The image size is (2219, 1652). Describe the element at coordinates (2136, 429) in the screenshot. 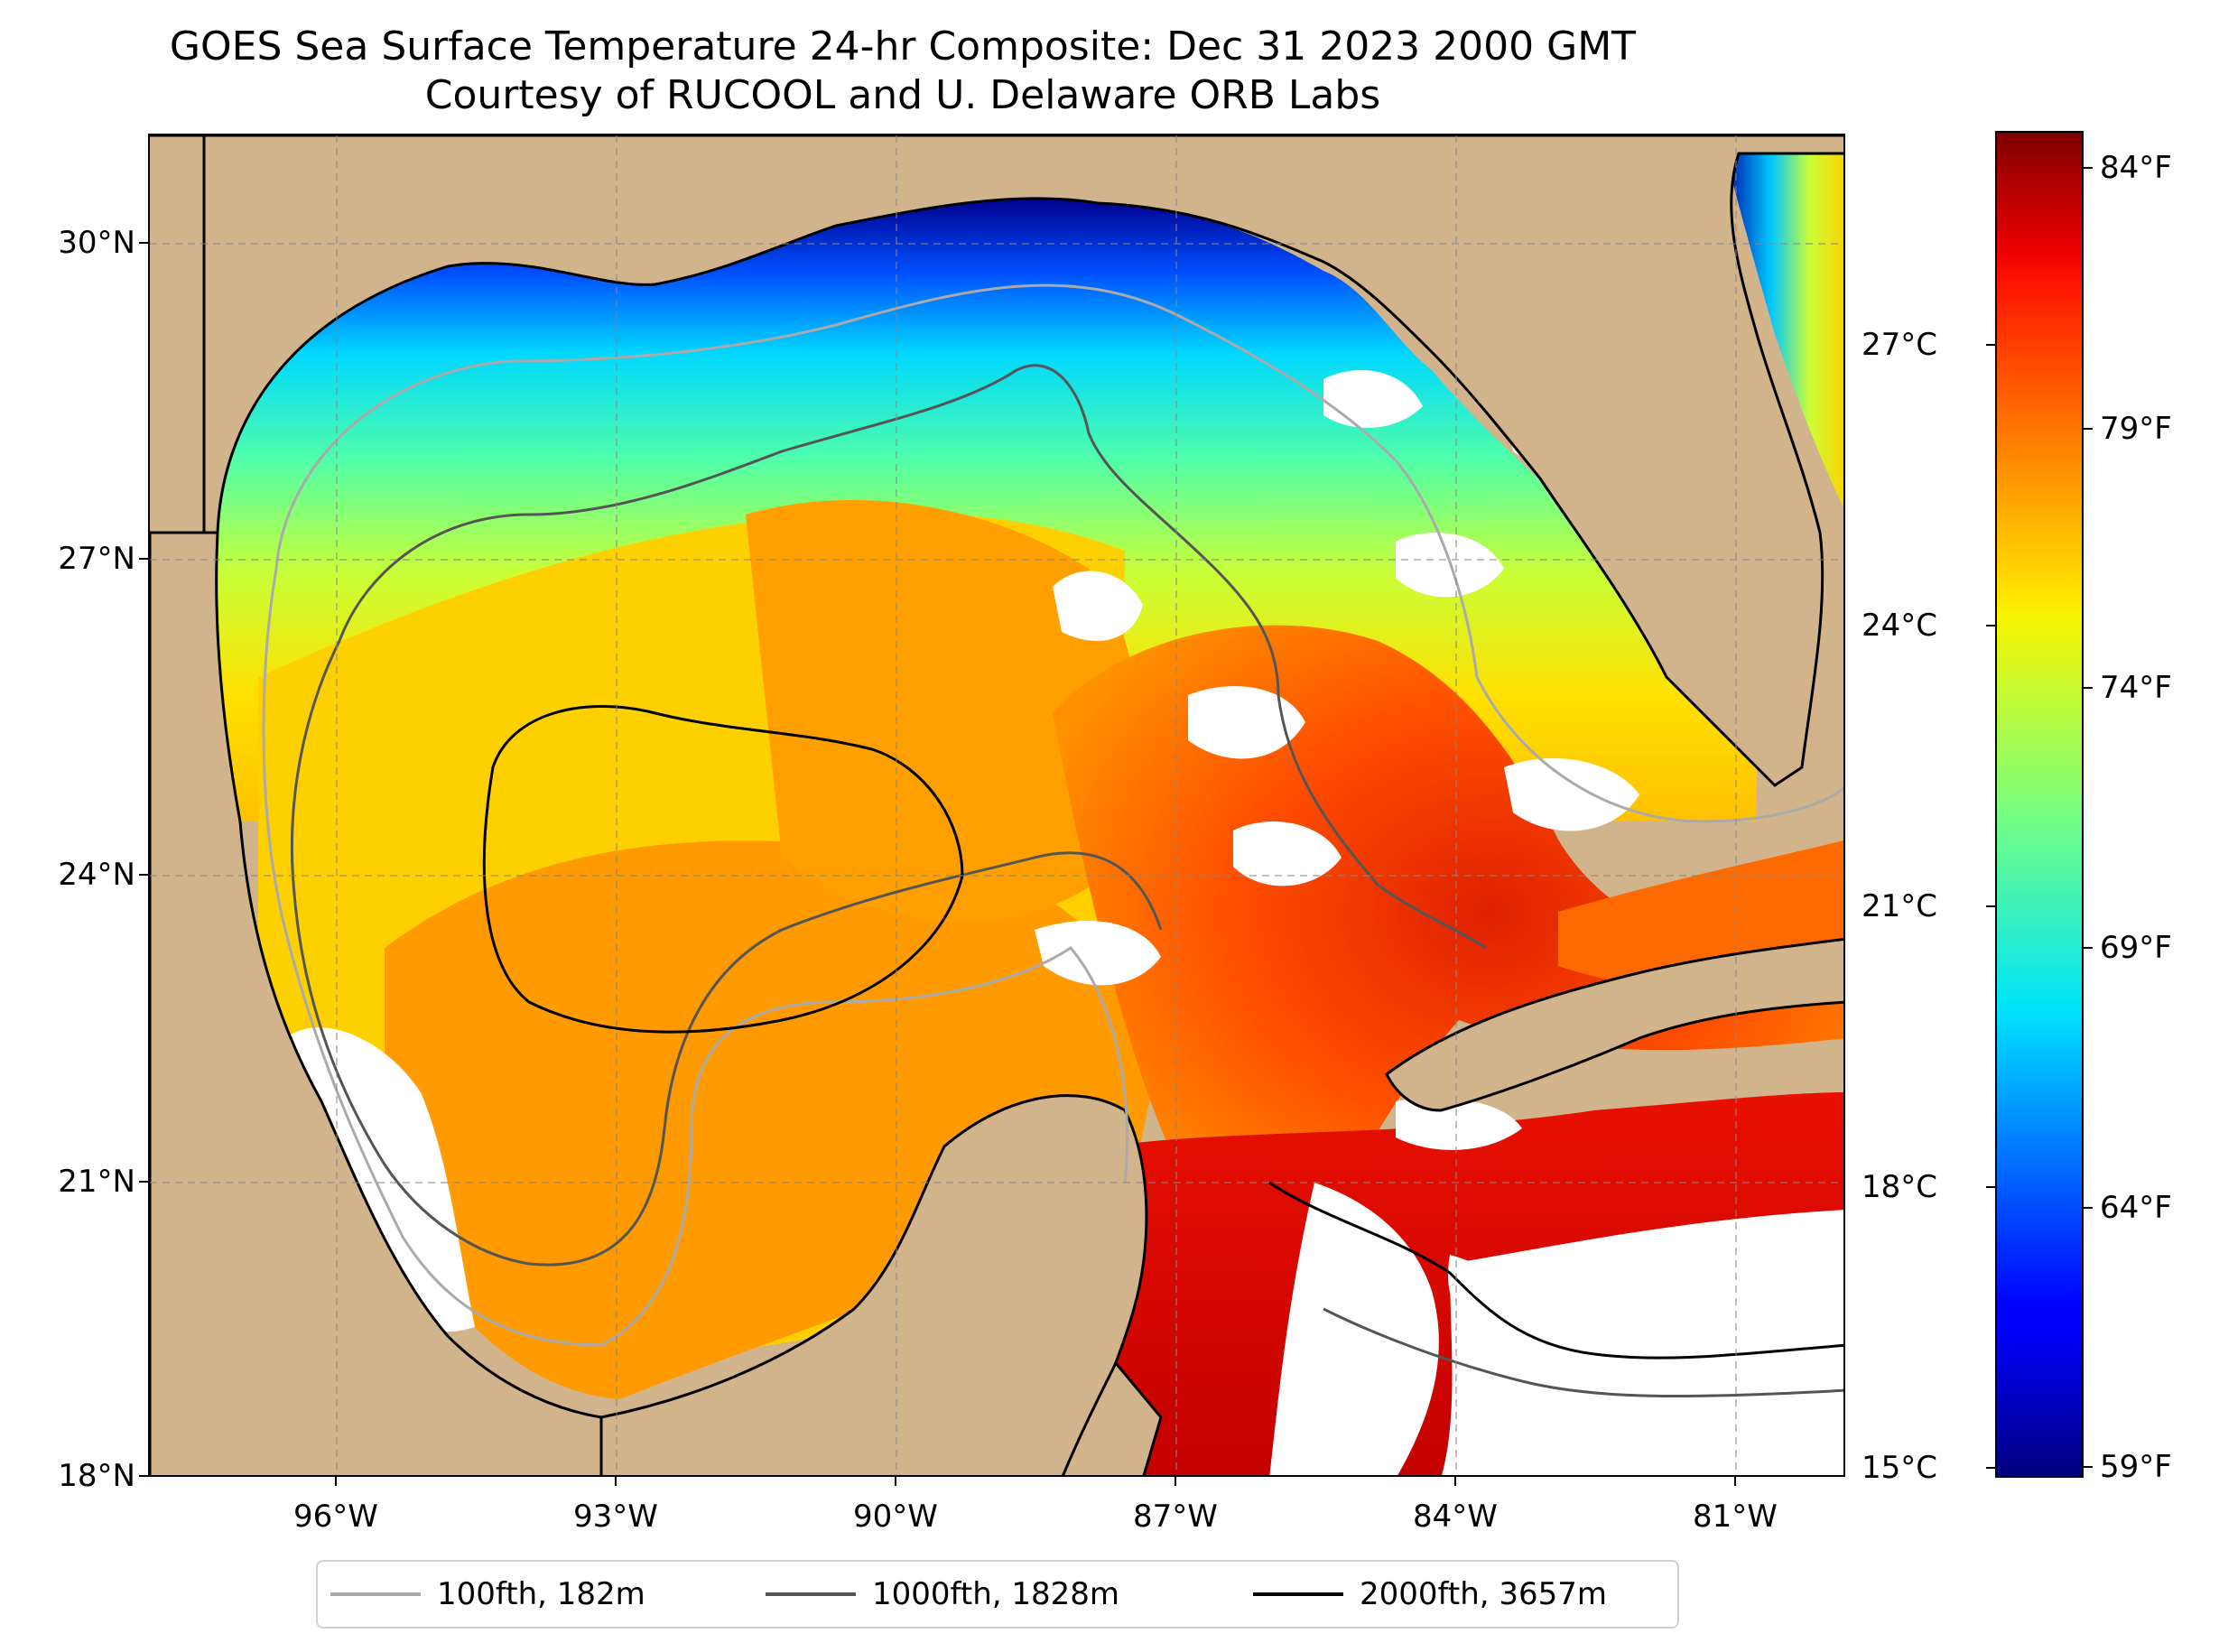

I see `cb-label-79f: 79°F` at that location.